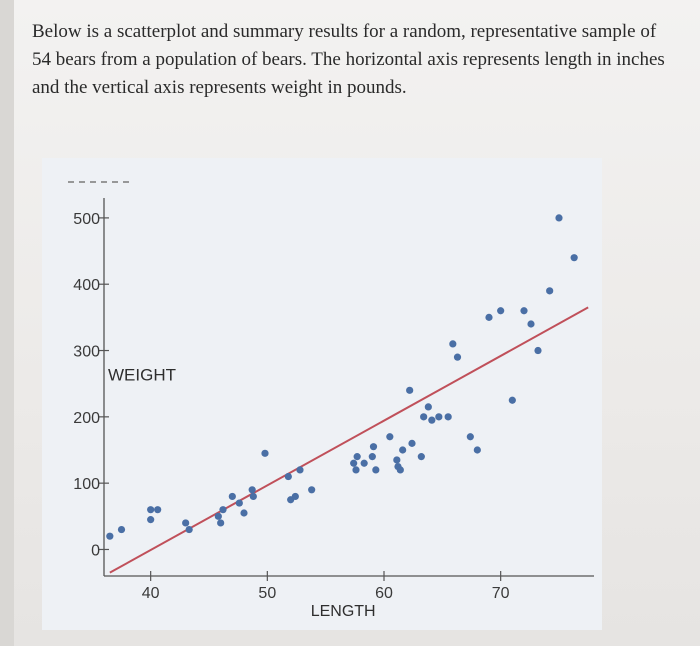  I want to click on y-tick-label: 200, so click(86, 418).